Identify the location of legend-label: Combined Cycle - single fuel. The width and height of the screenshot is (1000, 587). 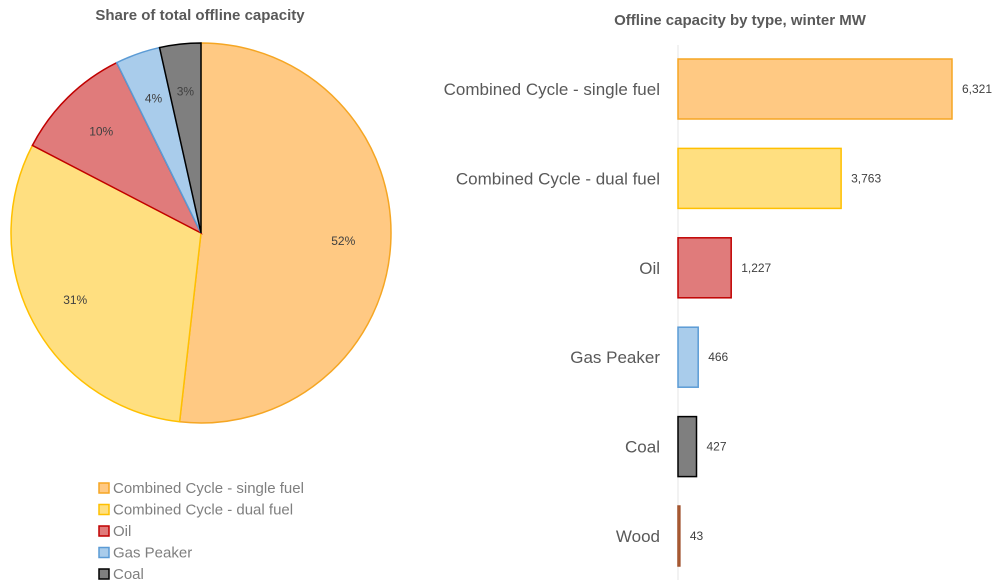
(208, 488).